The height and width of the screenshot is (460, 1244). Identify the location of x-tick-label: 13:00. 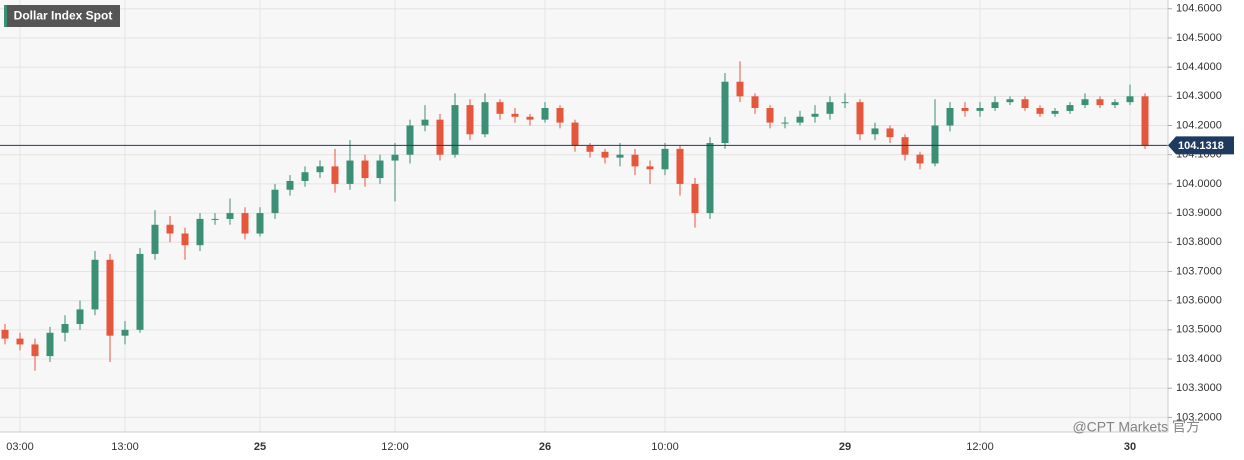
(125, 447).